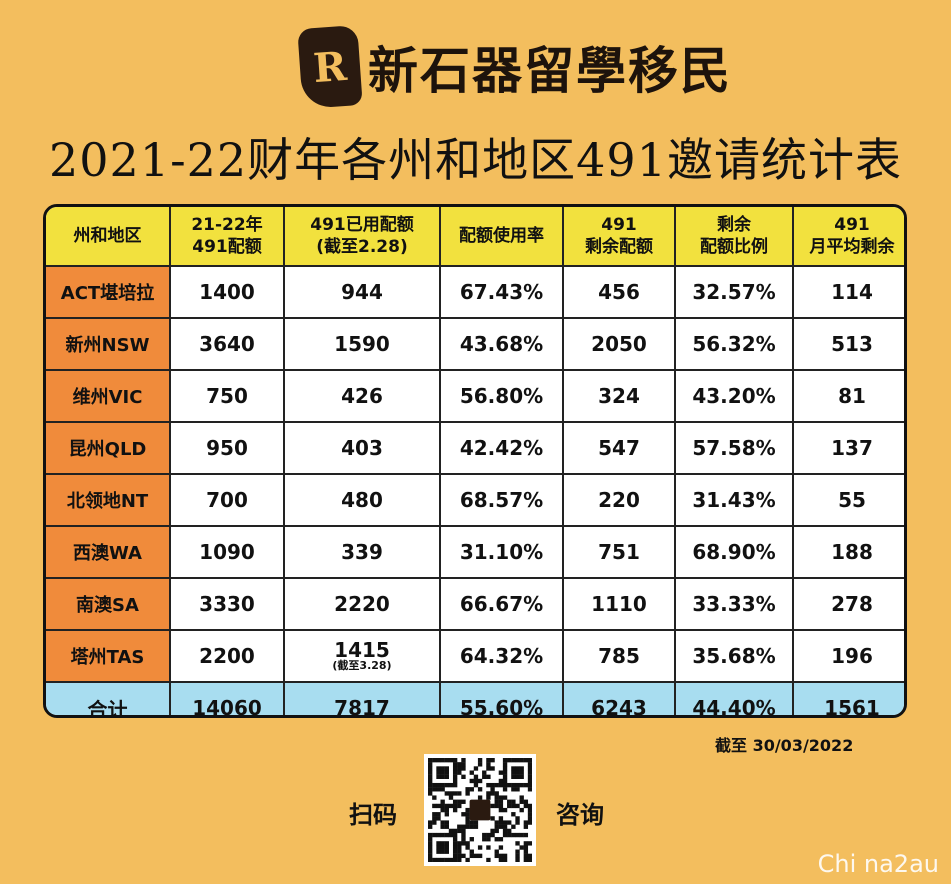 Image resolution: width=951 pixels, height=884 pixels. Describe the element at coordinates (501, 655) in the screenshot. I see `cell-rate: 64.32%` at that location.